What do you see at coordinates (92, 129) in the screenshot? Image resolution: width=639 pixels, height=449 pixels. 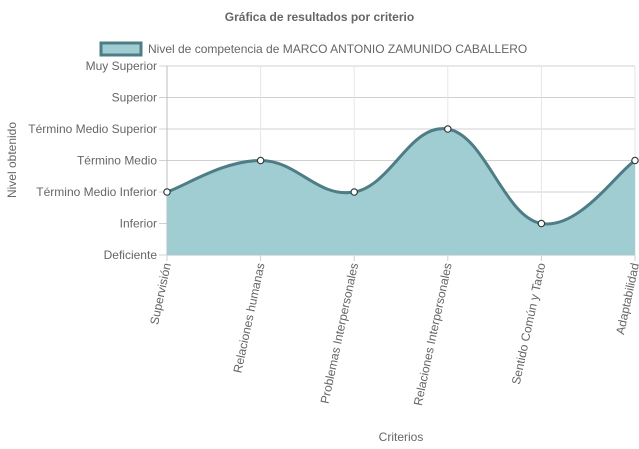 I see `y-tick-label: Término Medio Superior` at bounding box center [92, 129].